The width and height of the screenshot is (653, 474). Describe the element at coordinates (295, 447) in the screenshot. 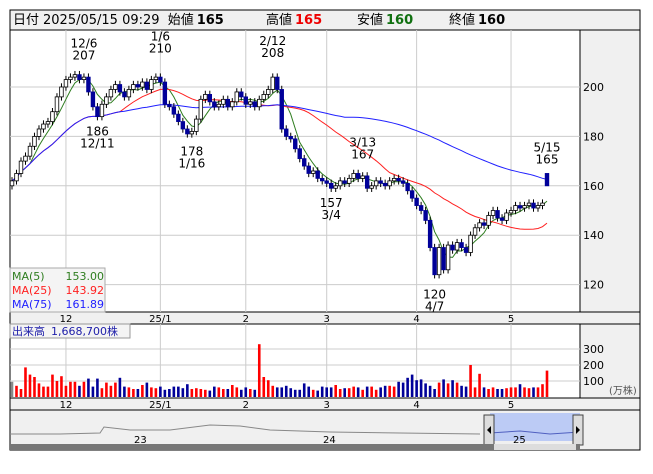

I see `navigator-scrollbar` at that location.